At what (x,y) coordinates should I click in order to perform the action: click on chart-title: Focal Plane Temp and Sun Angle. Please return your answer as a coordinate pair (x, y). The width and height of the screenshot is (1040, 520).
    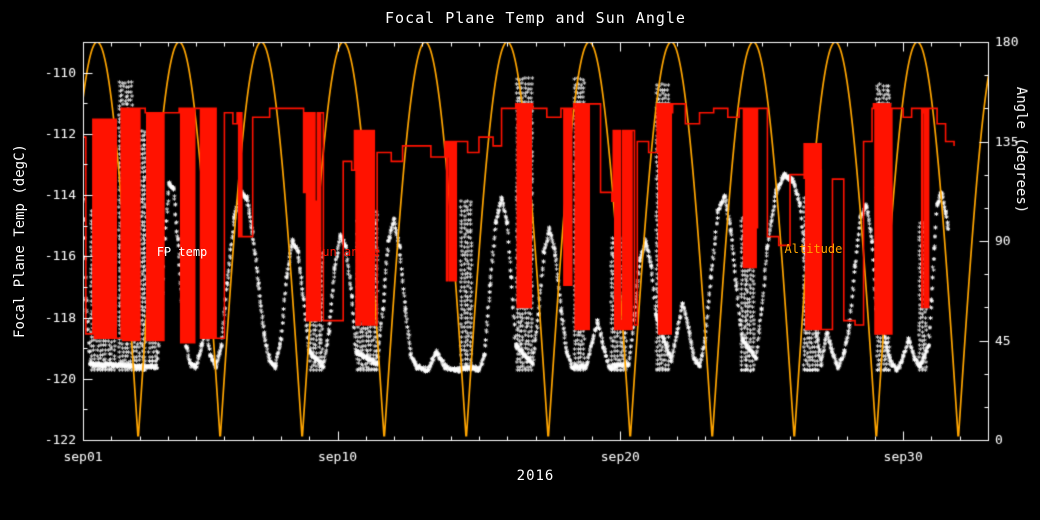
    Looking at the image, I should click on (535, 18).